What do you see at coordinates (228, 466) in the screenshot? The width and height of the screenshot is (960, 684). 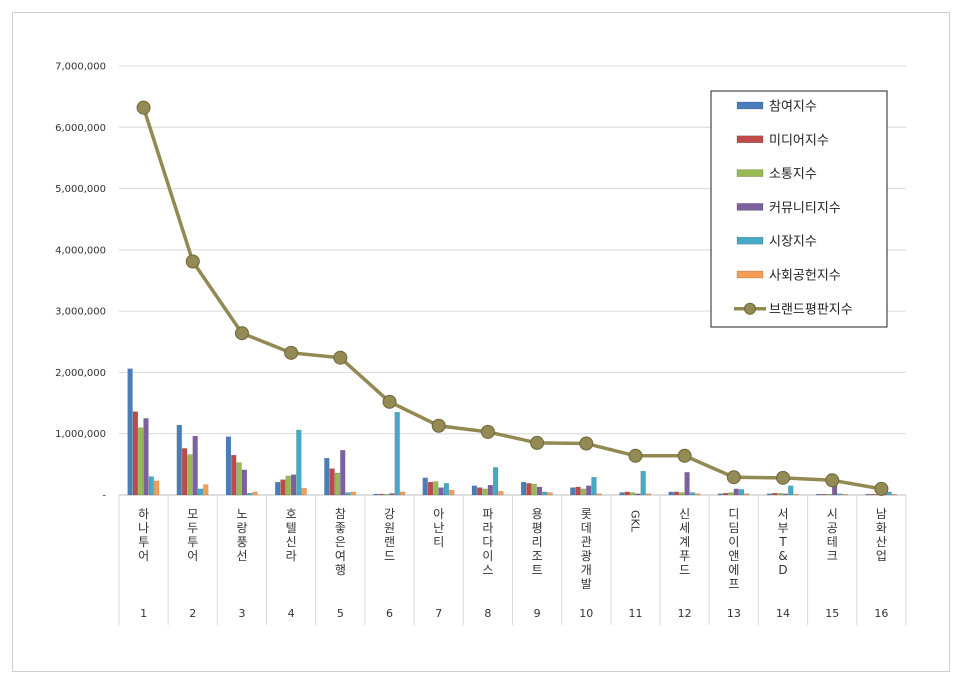 I see `bar-참여지수-노랑풍선` at bounding box center [228, 466].